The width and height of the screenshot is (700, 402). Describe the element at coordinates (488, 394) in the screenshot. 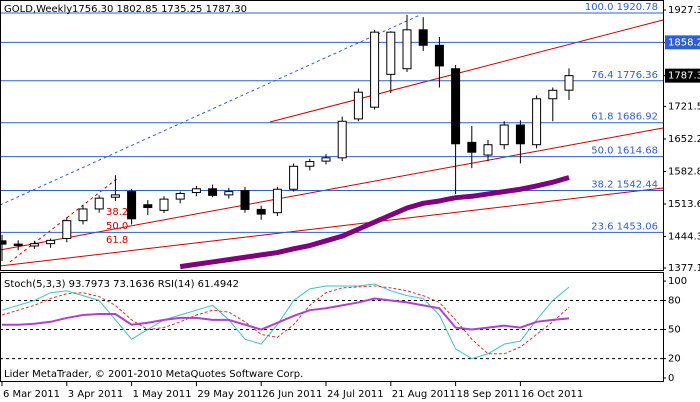

I see `x-tick-label: 18 Sep 2011` at that location.